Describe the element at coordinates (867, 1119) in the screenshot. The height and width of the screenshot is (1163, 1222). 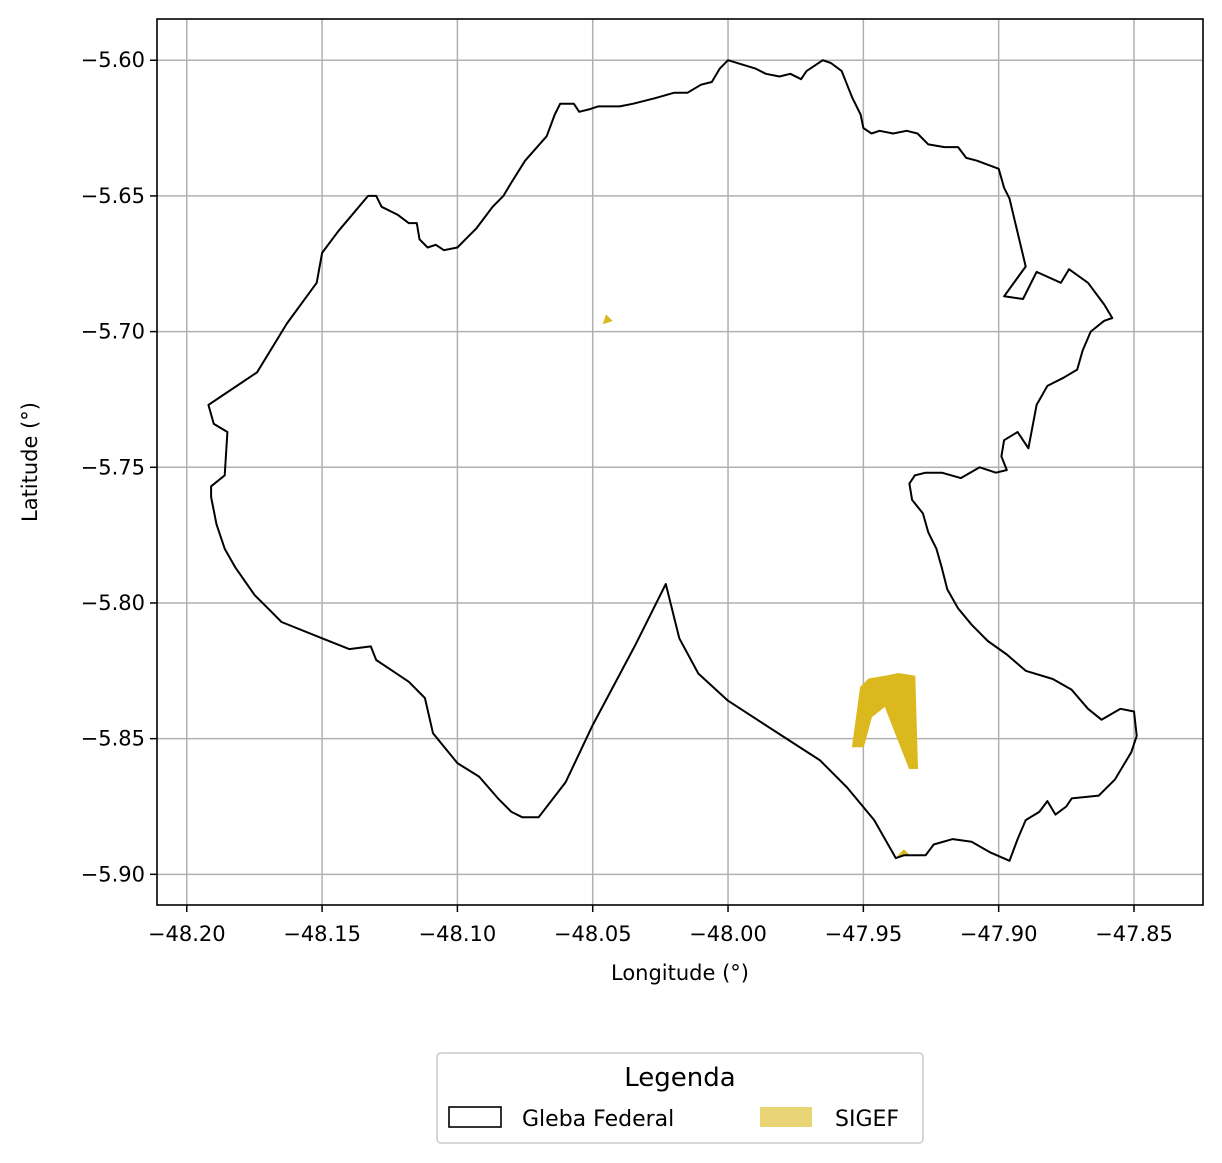
I see `legend-label-sigef: SIGEF` at that location.